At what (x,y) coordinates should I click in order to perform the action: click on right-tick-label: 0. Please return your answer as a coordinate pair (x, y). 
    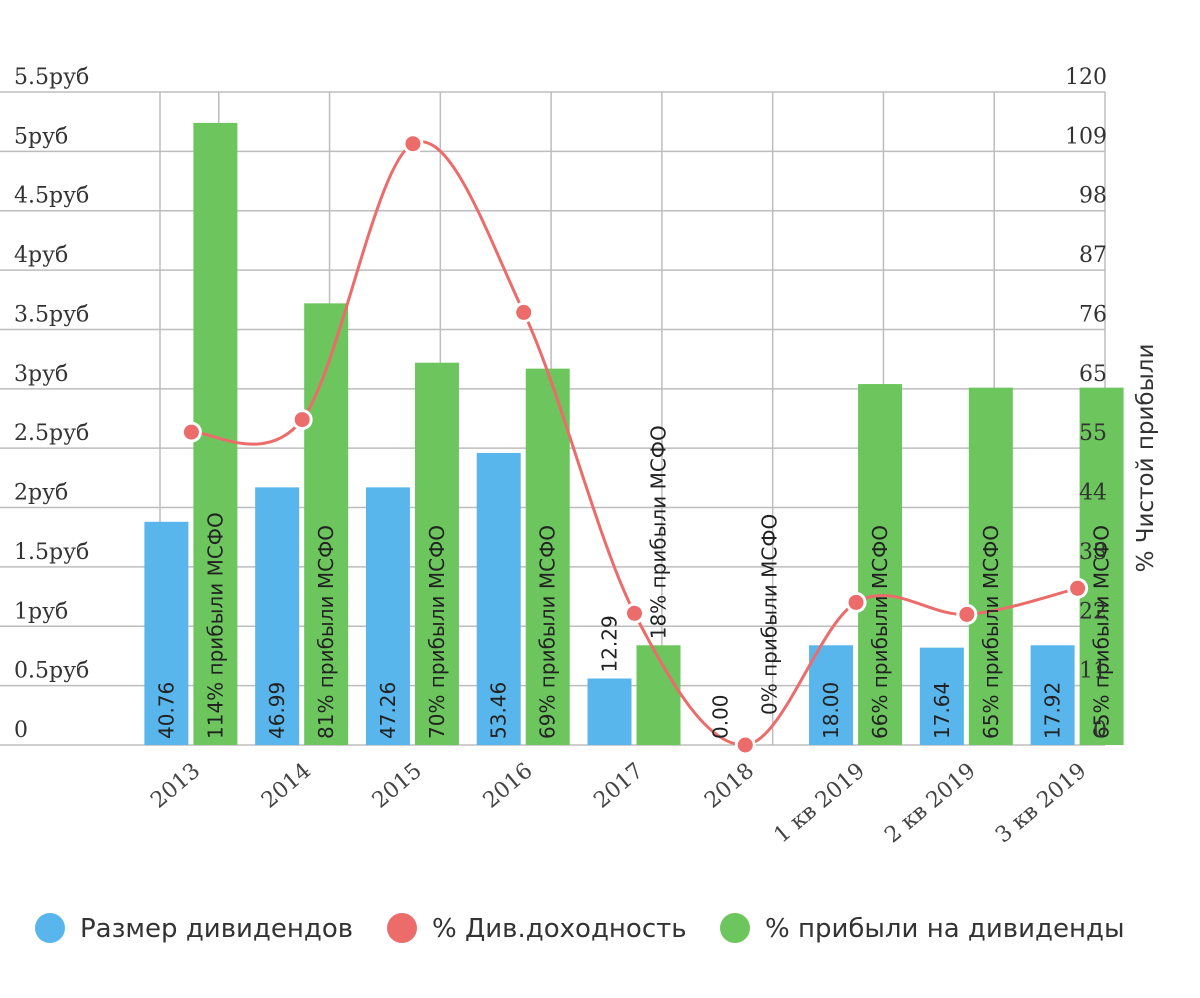
    Looking at the image, I should click on (1100, 730).